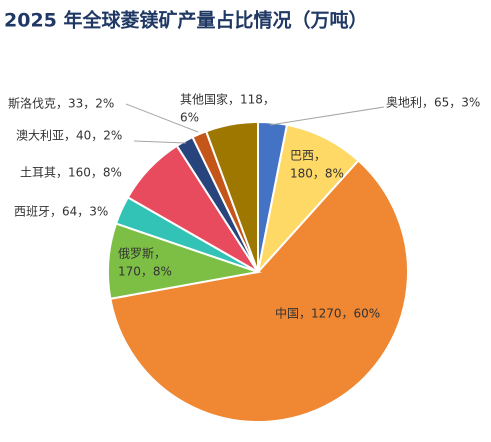 This screenshot has height=442, width=491. Describe the element at coordinates (327, 313) in the screenshot. I see `slice-label: 中国，1270，60%` at that location.